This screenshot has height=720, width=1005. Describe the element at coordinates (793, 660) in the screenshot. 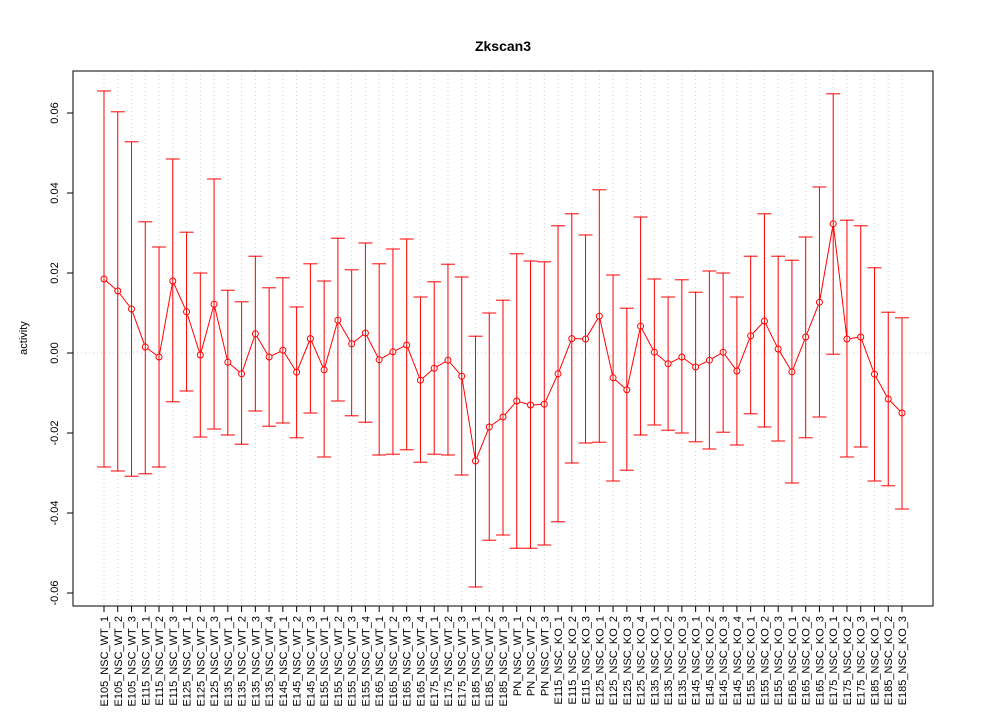

I see `x-tick-label: E165_NSC_KO_1` at that location.